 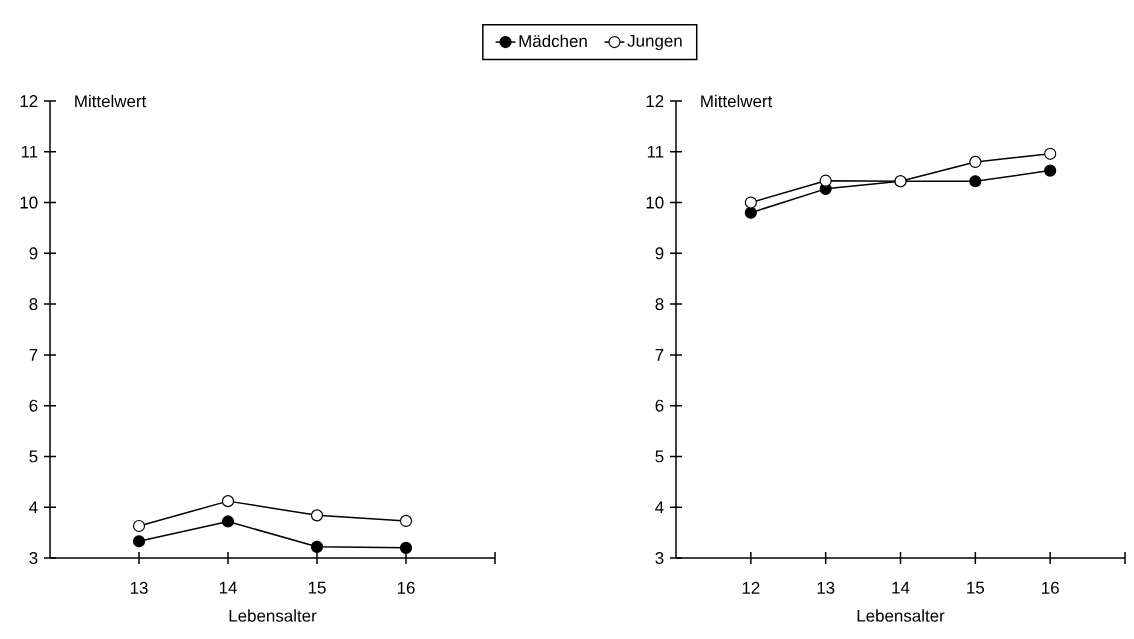 What do you see at coordinates (553, 41) in the screenshot?
I see `legend-label: Mädchen` at bounding box center [553, 41].